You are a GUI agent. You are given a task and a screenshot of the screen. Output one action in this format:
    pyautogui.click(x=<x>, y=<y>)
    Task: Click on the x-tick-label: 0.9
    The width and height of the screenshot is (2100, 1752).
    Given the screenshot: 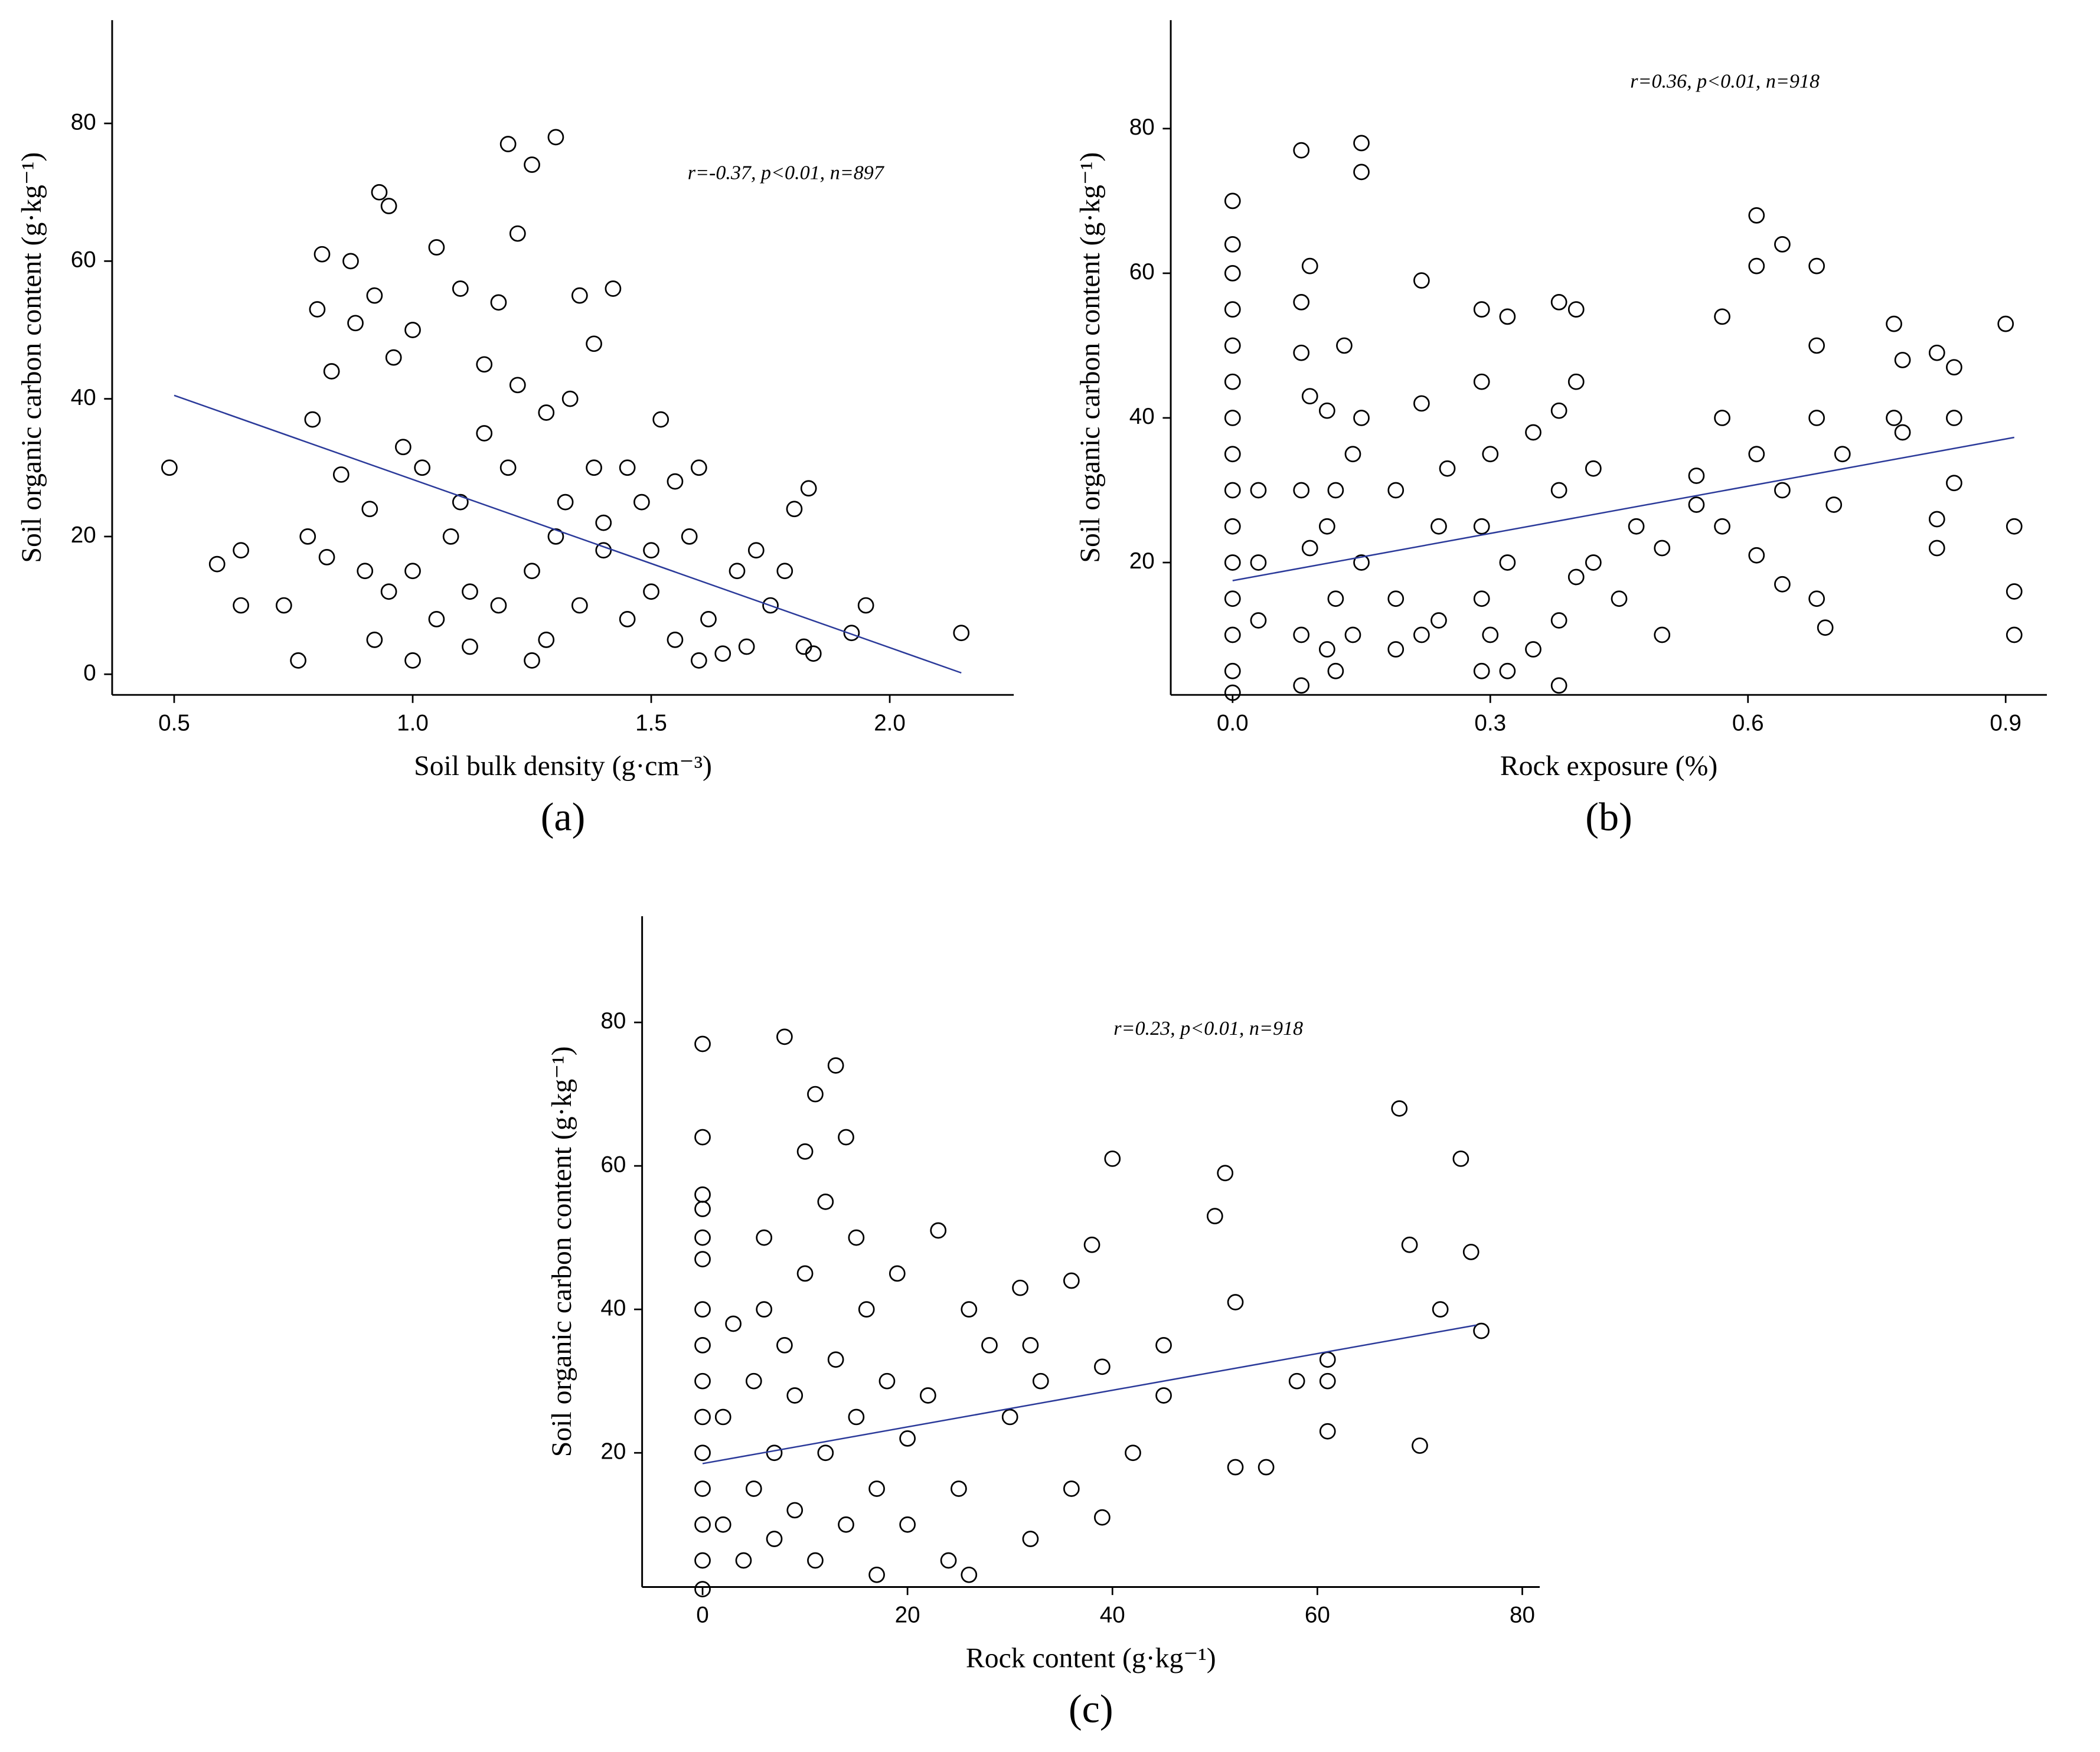 What is the action you would take?
    pyautogui.click(x=2005, y=723)
    